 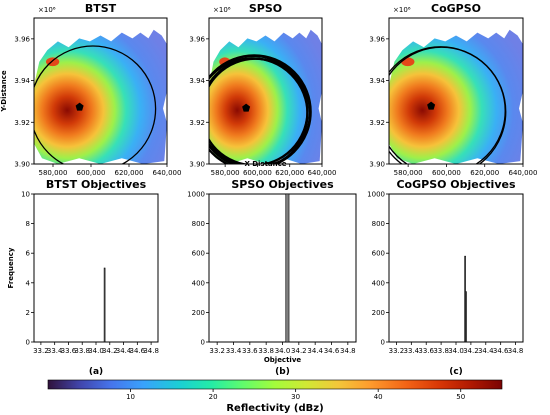 What do you see at coordinates (257, 173) in the screenshot?
I see `x-tick-label: 600,000` at bounding box center [257, 173].